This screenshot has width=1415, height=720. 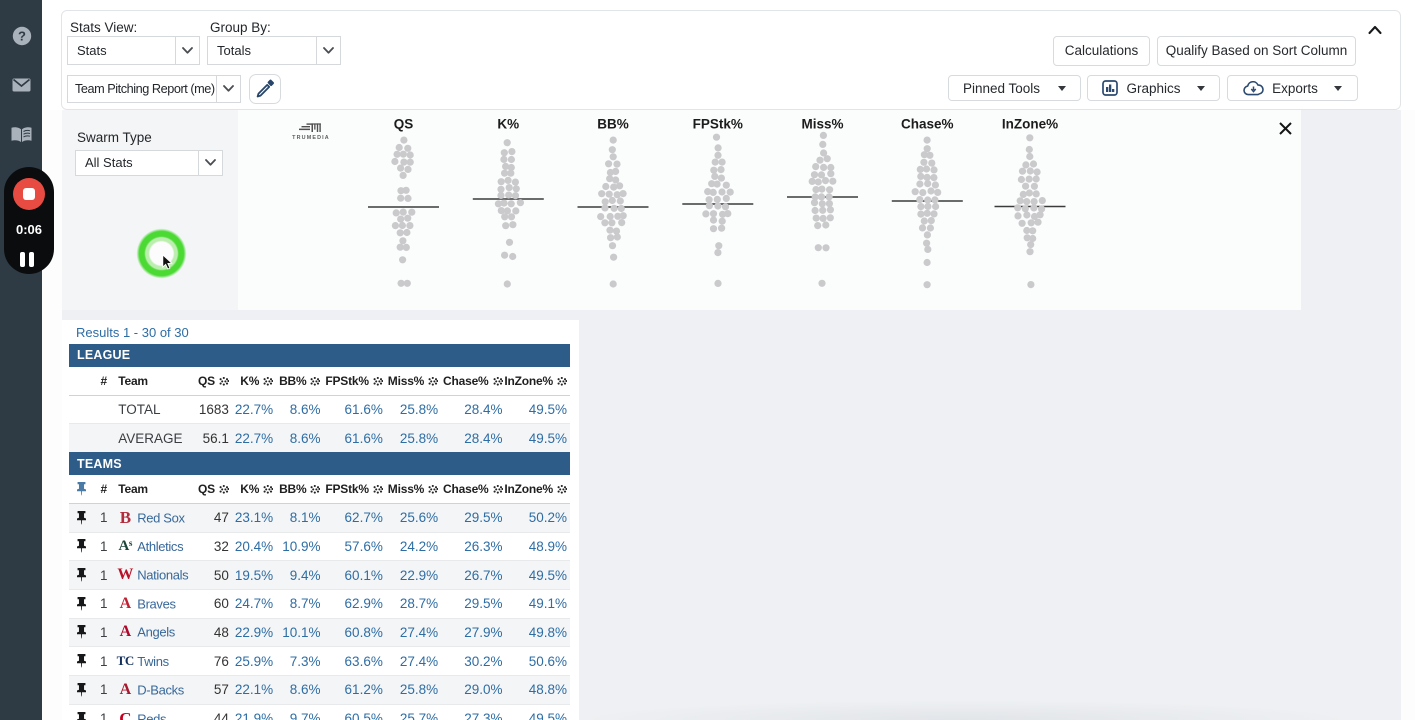 I want to click on svg-text: QS, so click(x=404, y=124).